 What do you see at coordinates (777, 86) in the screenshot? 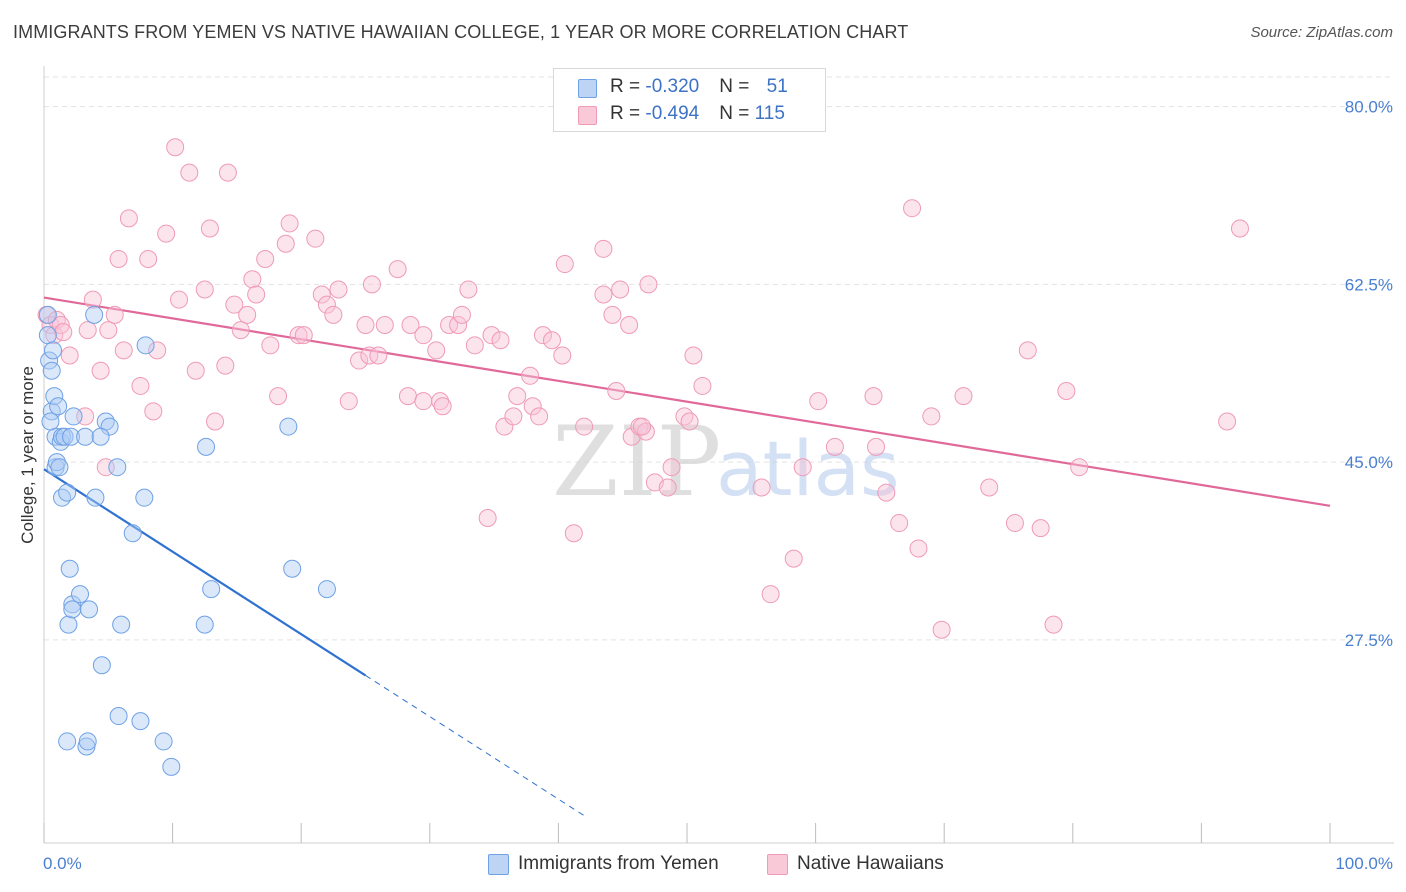
I see `legend-n-value: 51` at bounding box center [777, 86].